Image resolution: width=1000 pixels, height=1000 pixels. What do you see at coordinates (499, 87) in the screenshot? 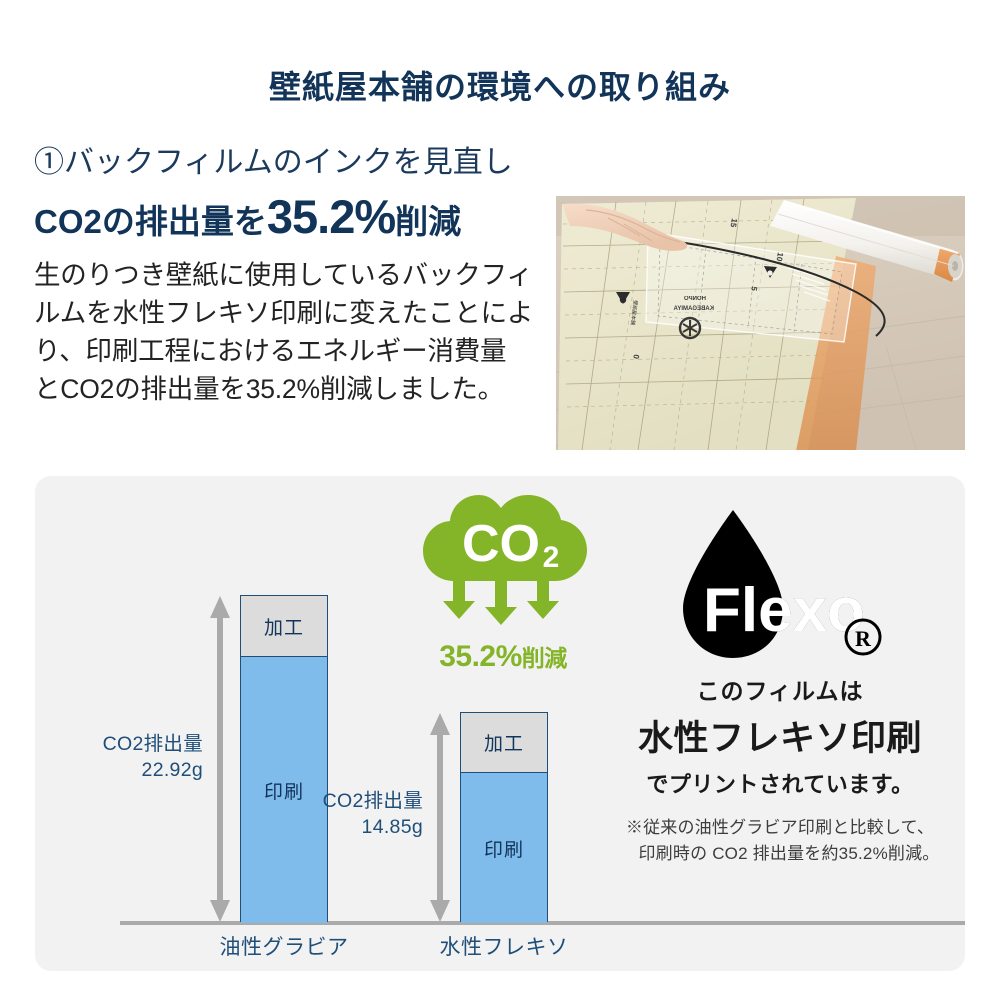
I see `page-title: 壁紙屋本舗の環境への取り組み` at bounding box center [499, 87].